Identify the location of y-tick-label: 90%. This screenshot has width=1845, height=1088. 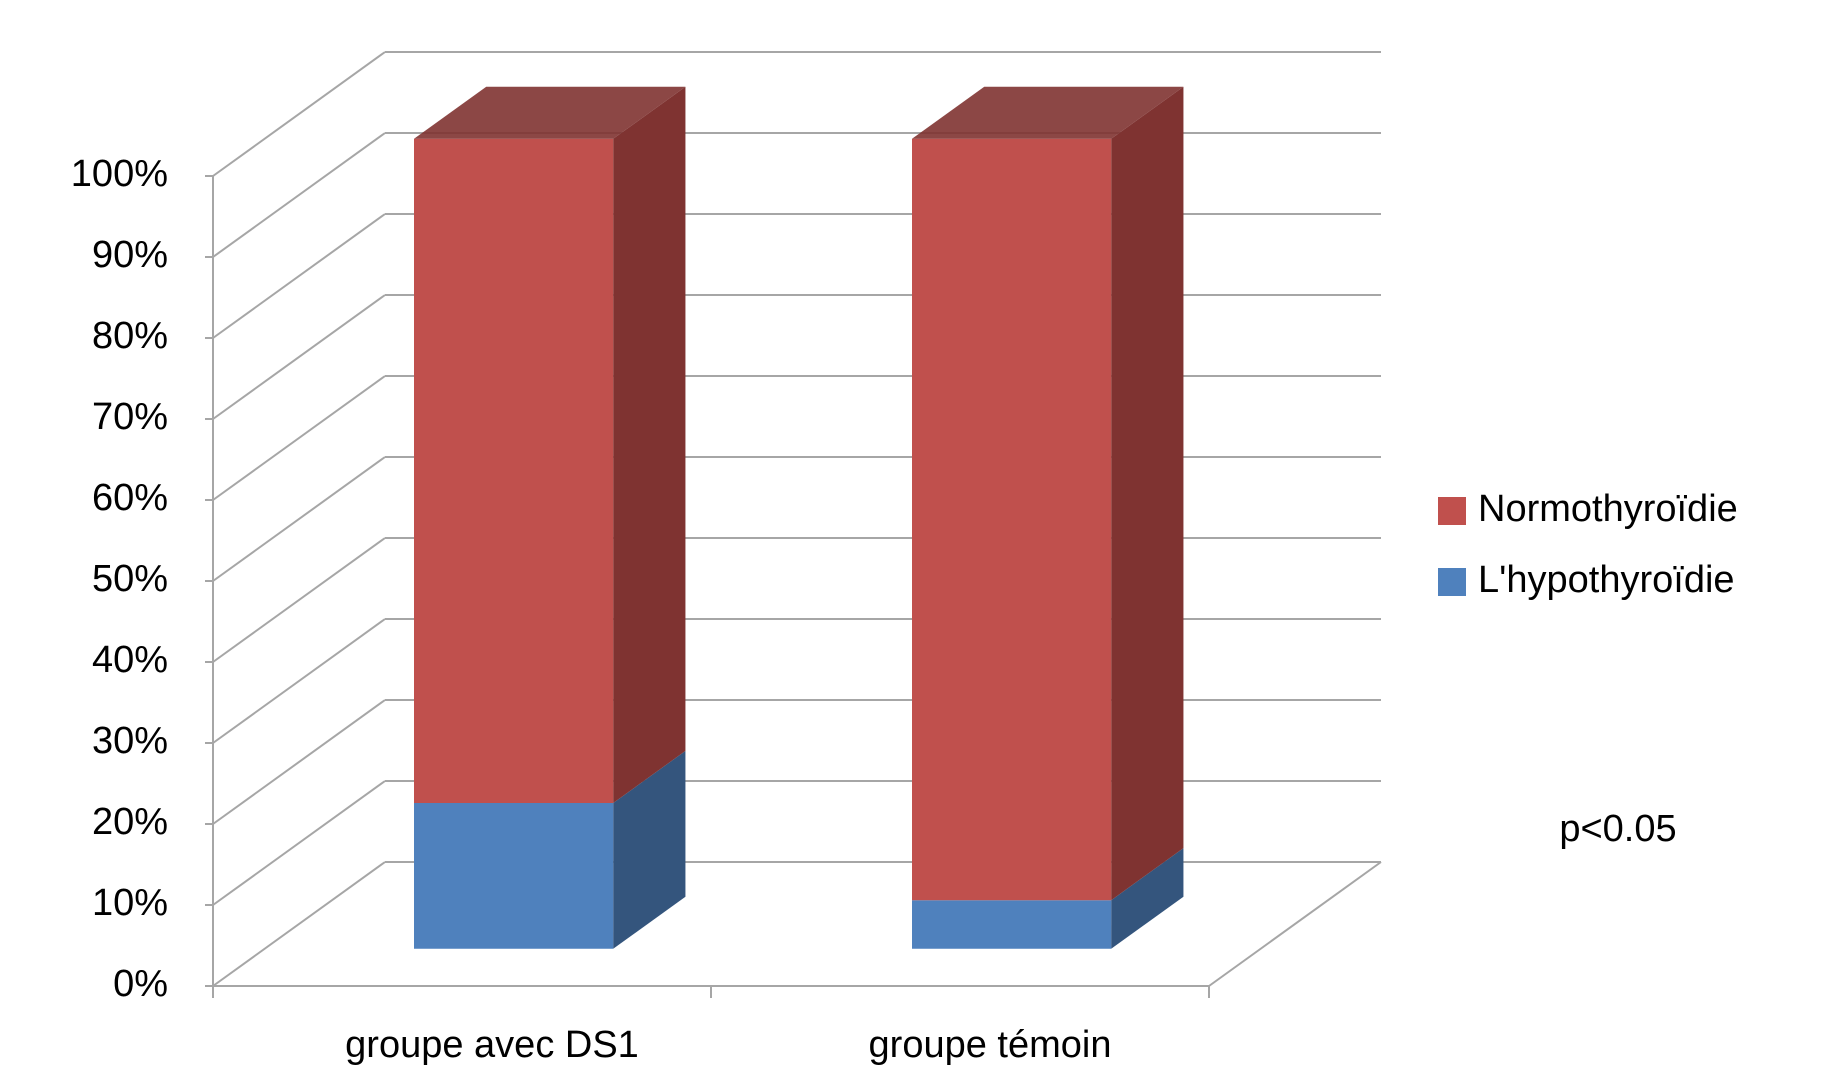
(130, 255).